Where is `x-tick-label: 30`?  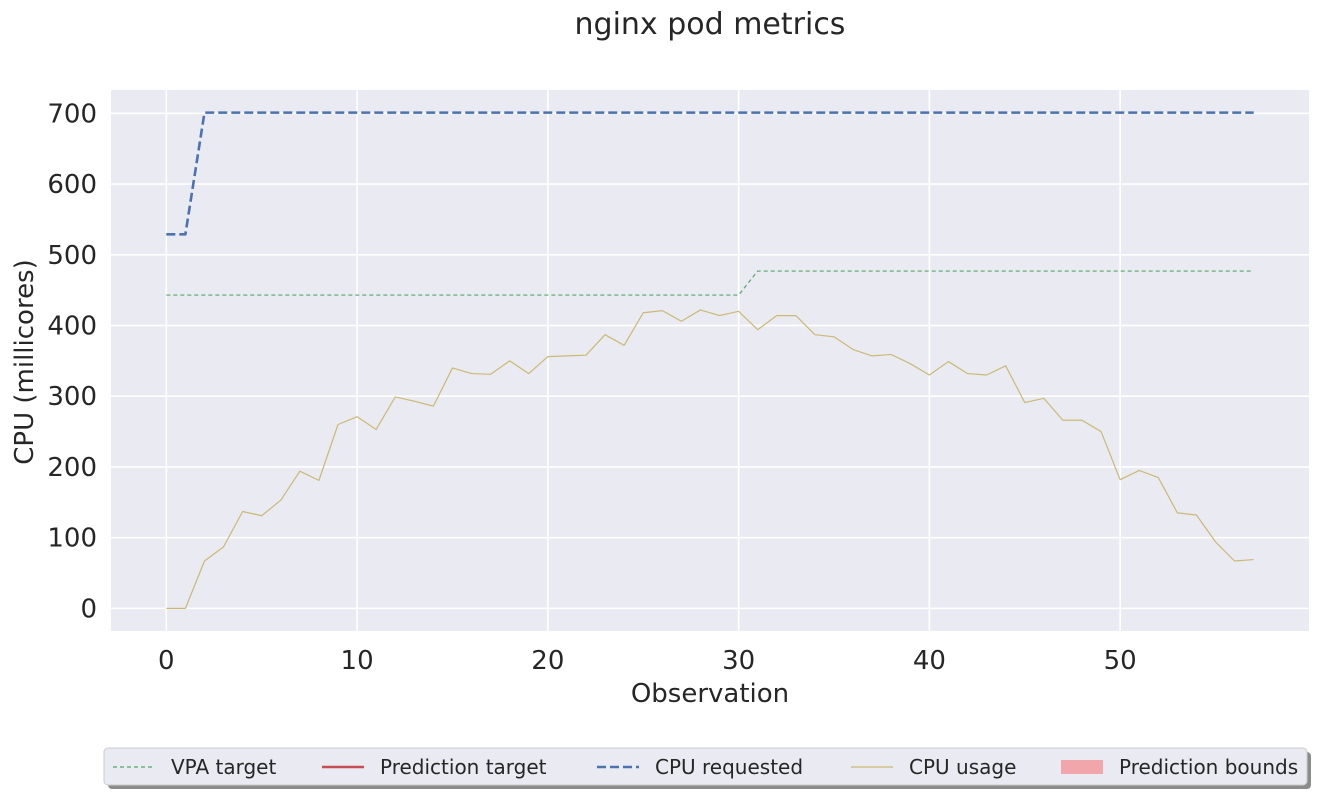 x-tick-label: 30 is located at coordinates (738, 661).